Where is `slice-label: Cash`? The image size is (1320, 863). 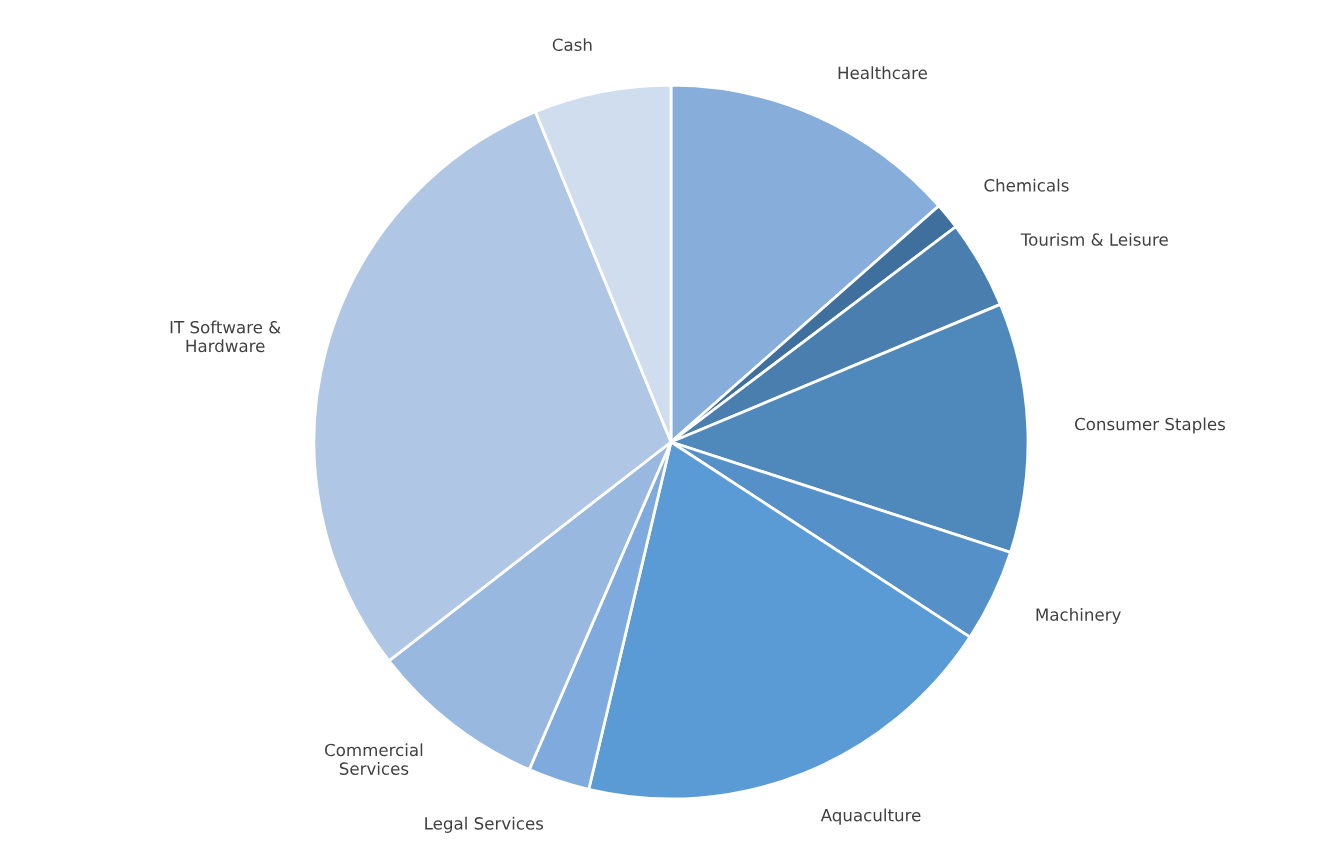
slice-label: Cash is located at coordinates (572, 45).